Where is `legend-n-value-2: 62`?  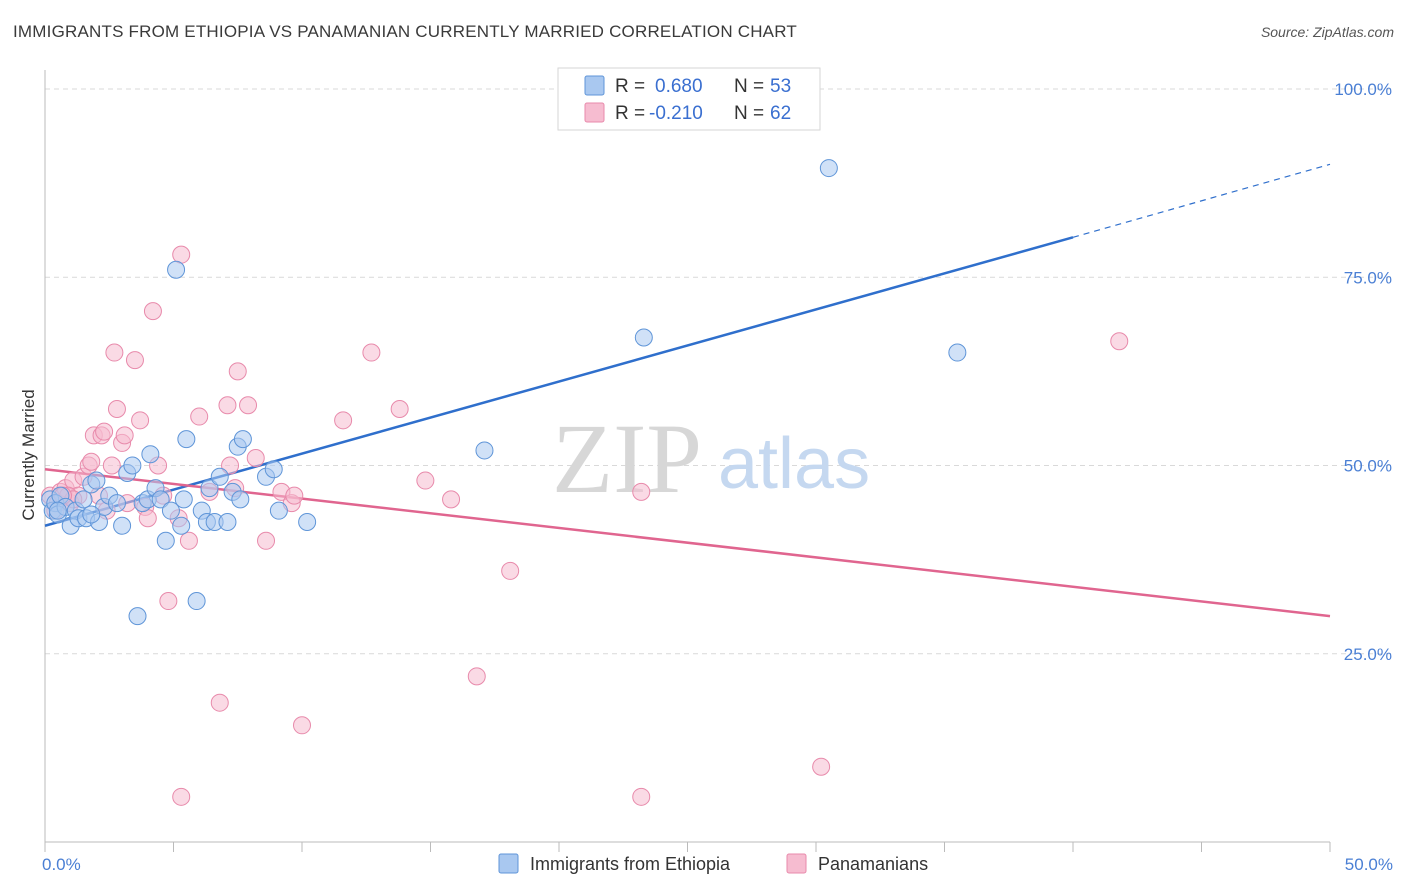 legend-n-value-2: 62 is located at coordinates (780, 113).